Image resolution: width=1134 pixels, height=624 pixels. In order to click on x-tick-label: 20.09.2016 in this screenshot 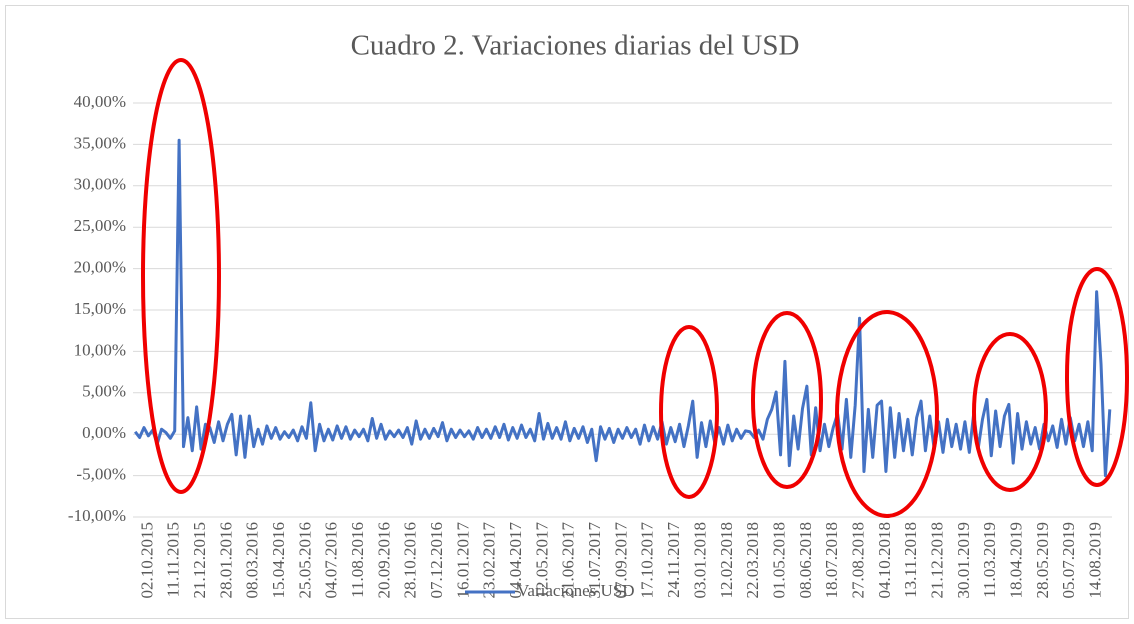, I will do `click(383, 560)`.